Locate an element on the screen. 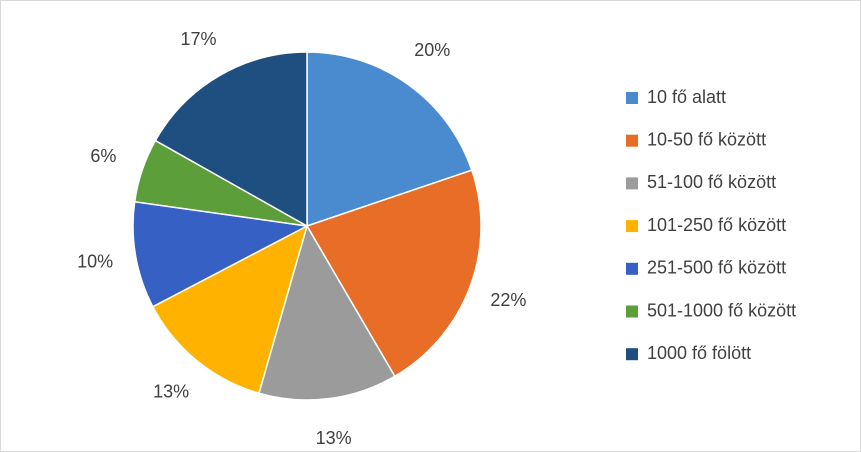 This screenshot has width=861, height=452. legend-label: 51-100 fő között is located at coordinates (711, 182).